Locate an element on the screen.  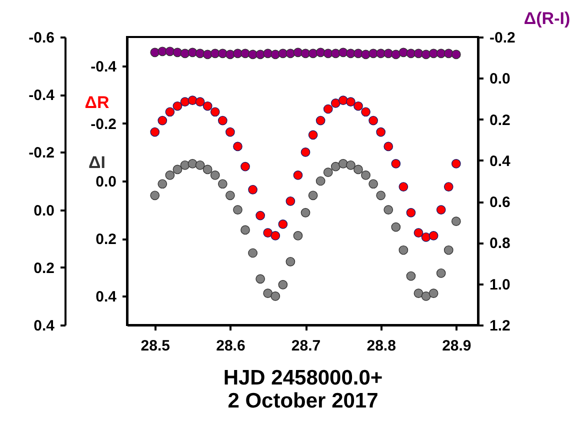
x-axis-title: HJD 2458000.0+ 2 October 2017 is located at coordinates (303, 389).